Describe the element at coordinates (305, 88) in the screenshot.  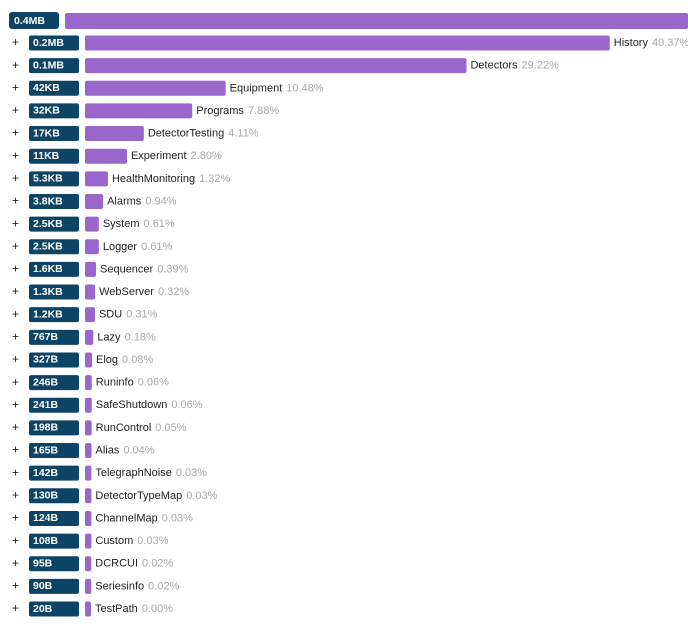
I see `item-share: 10.48%` at that location.